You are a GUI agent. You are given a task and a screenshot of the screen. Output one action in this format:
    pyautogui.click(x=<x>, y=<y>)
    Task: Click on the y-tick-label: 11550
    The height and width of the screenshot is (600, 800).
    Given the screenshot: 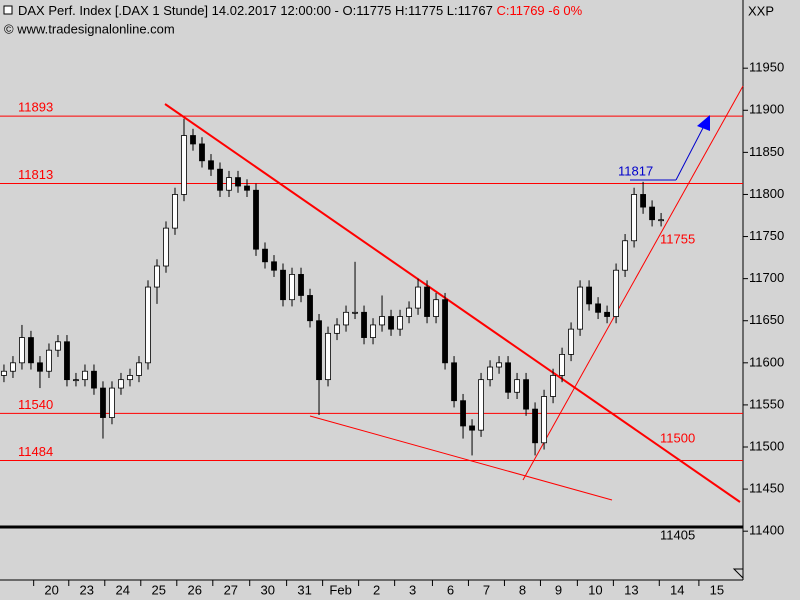 What is the action you would take?
    pyautogui.click(x=766, y=403)
    